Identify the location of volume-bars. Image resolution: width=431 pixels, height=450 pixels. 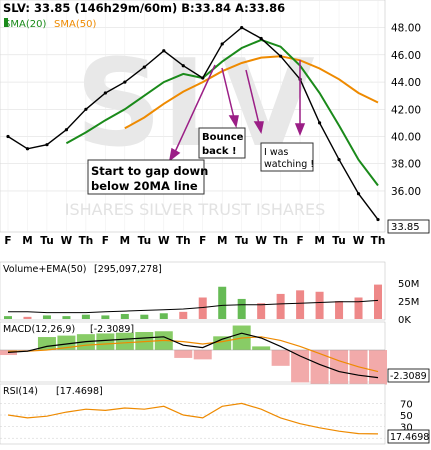
(193, 301).